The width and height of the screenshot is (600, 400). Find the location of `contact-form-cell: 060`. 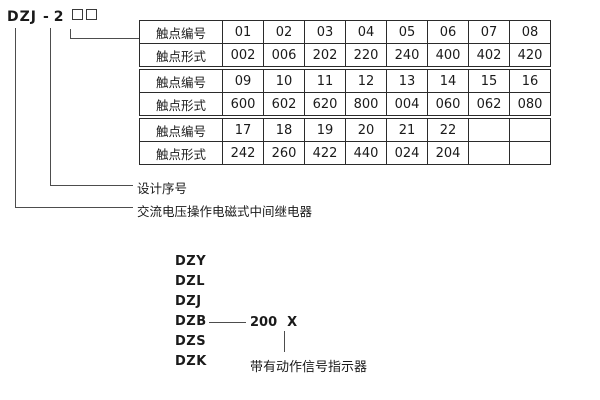

contact-form-cell: 060 is located at coordinates (448, 104).